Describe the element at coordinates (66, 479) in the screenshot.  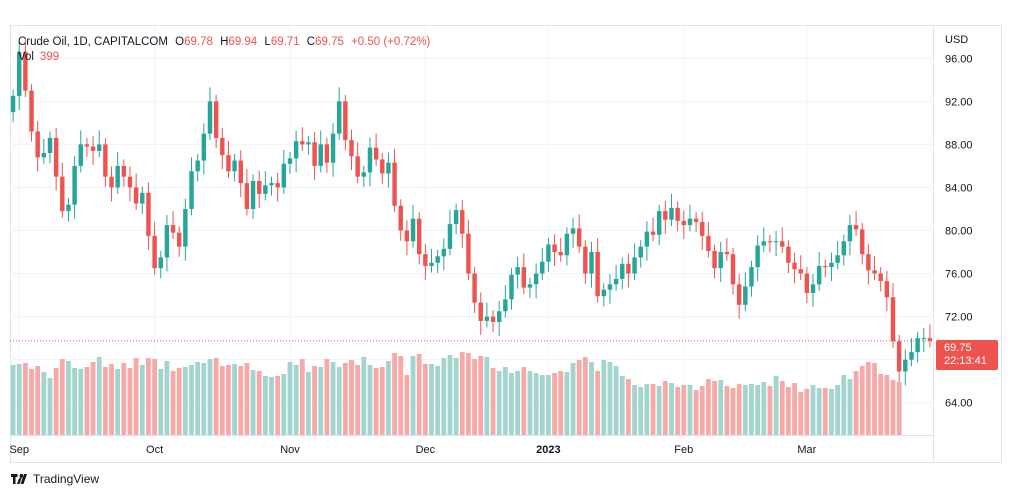
I see `brand-name: TradingView` at that location.